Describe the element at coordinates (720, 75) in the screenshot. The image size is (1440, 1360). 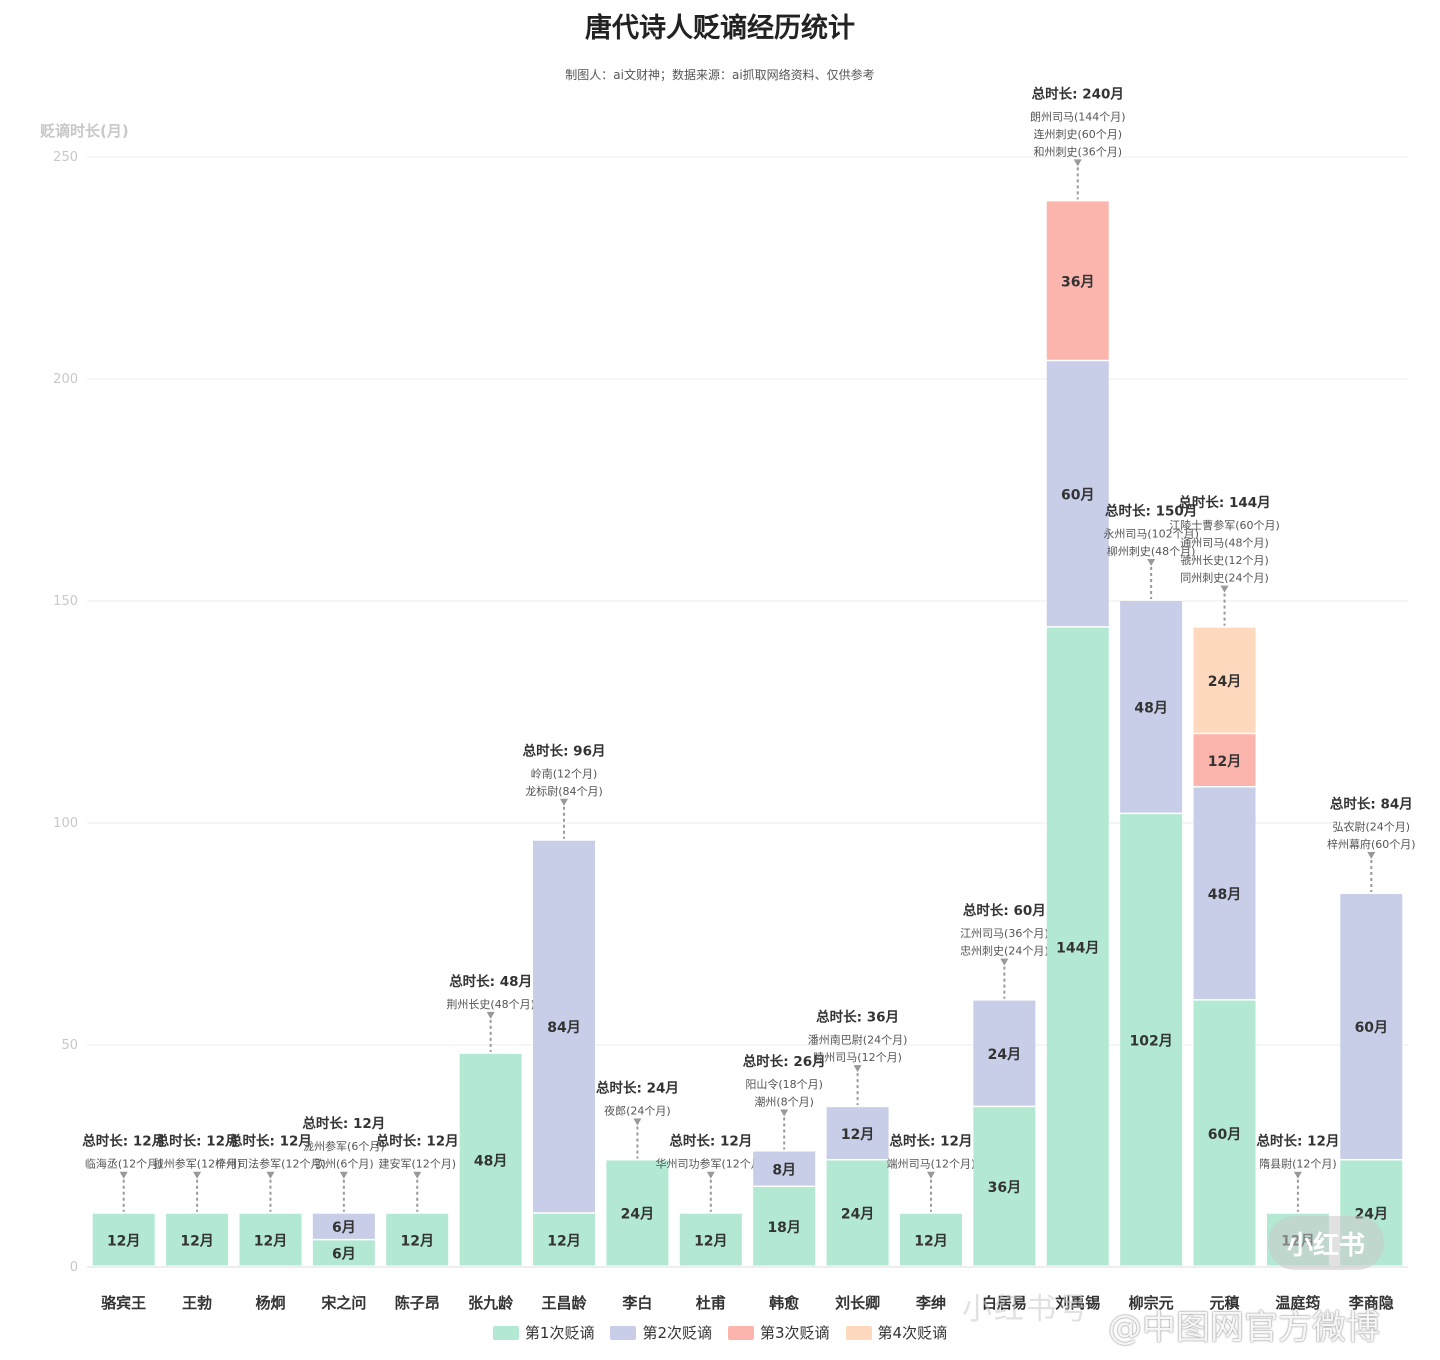
I see `chart-subtitle: 制图人：ai文财神；数据来源：ai抓取网络资料、仅供参考` at that location.